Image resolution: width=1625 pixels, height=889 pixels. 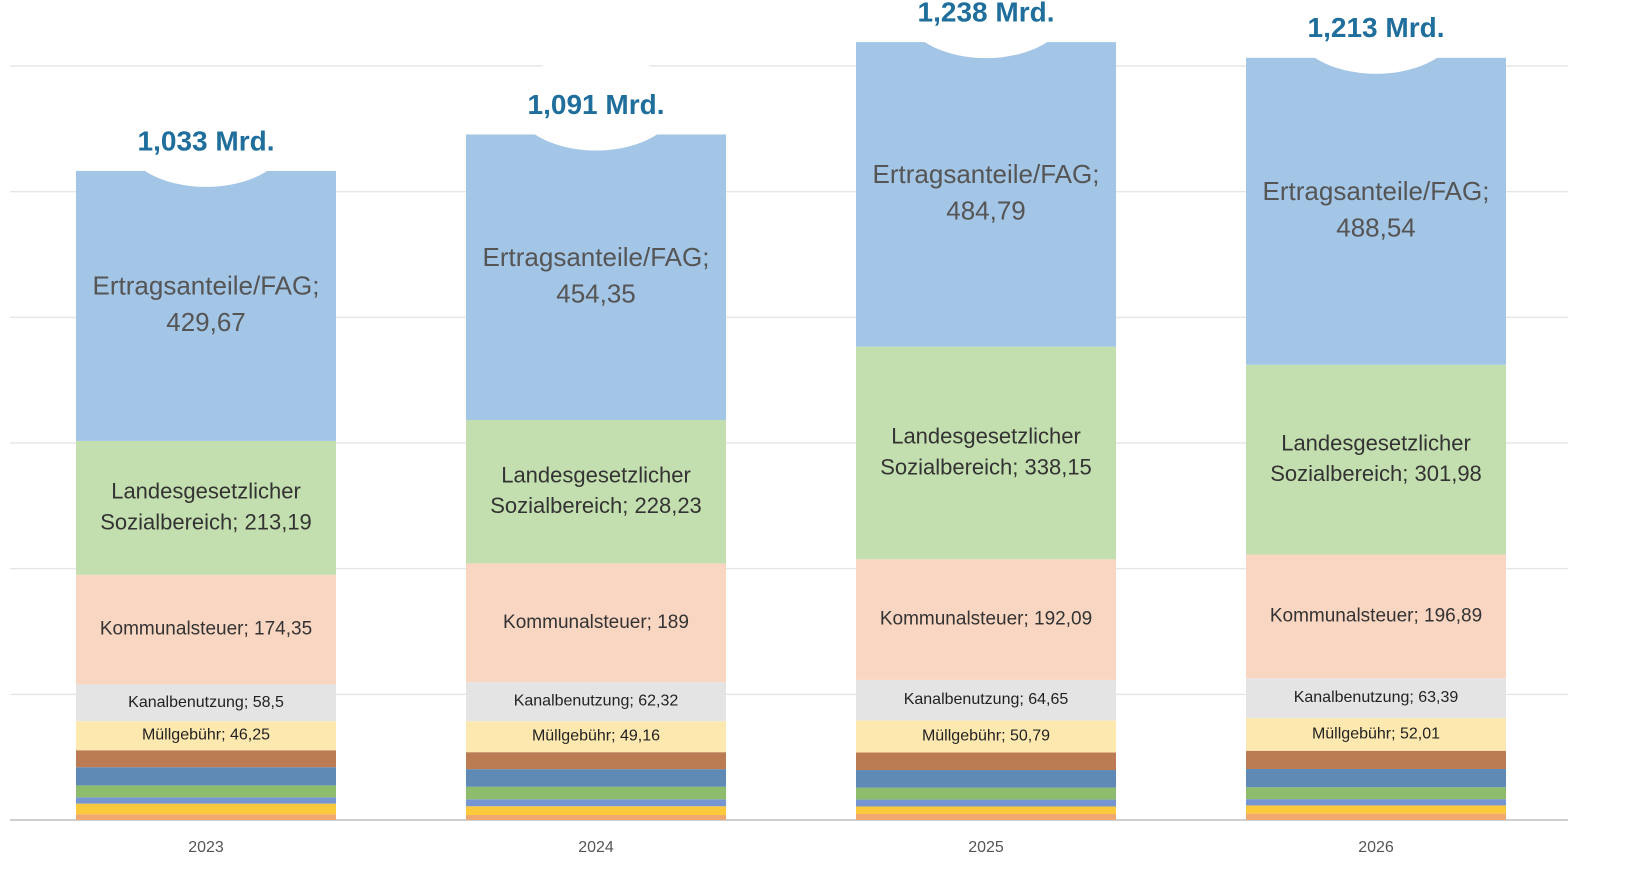 I want to click on data-label: Kanalbenutzung; 58,5, so click(x=206, y=702).